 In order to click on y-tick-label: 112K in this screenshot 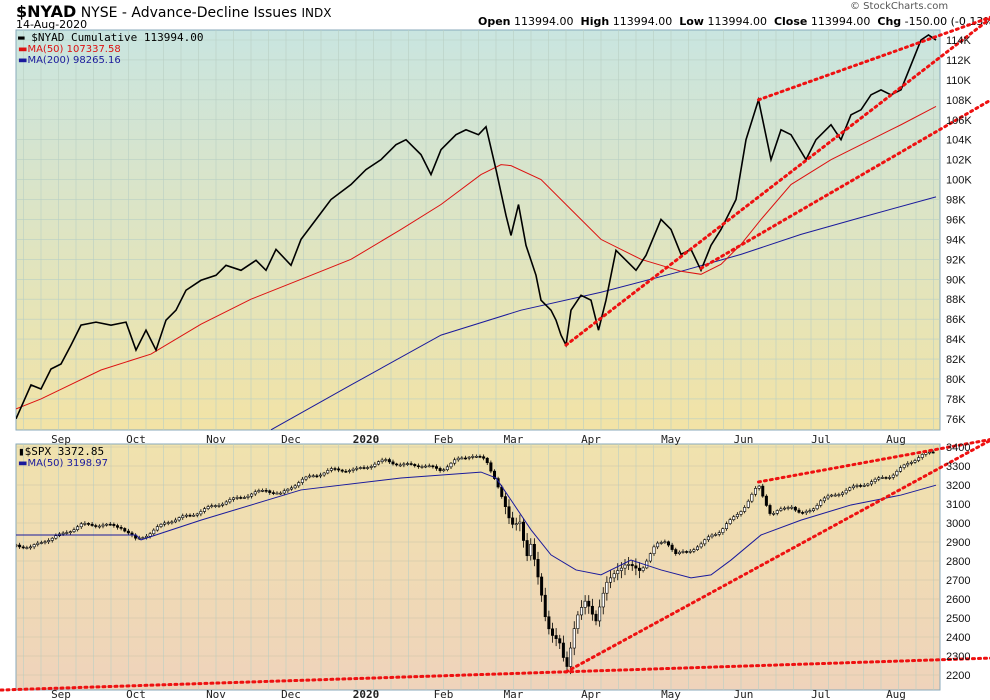, I will do `click(959, 61)`.